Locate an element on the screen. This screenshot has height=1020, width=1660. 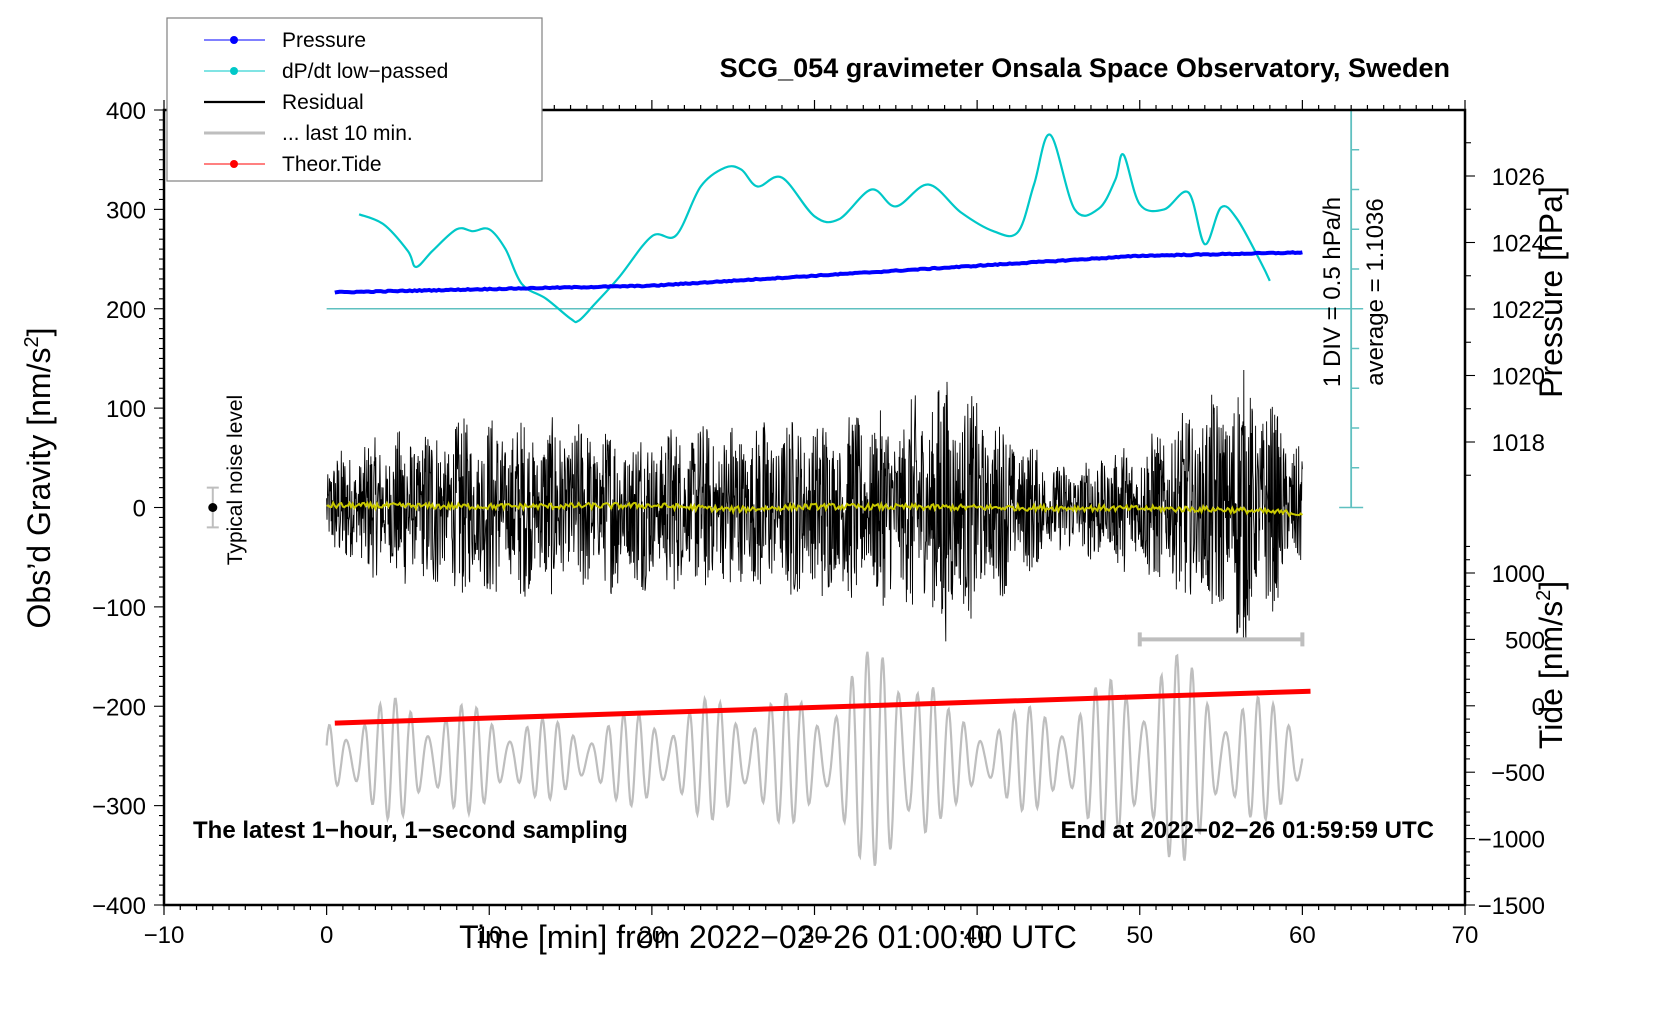
y-axis-title-left: Obs’d Gravity [nm/s2] is located at coordinates (39, 478).